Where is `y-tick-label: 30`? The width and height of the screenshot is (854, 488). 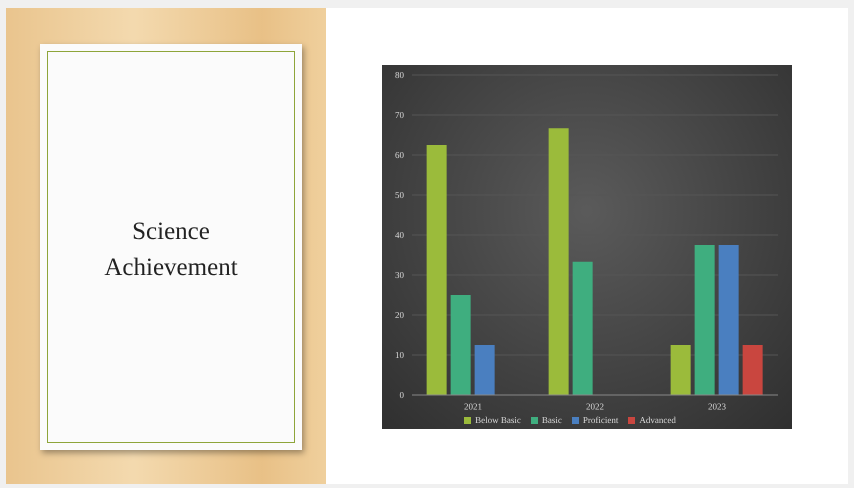 y-tick-label: 30 is located at coordinates (399, 275).